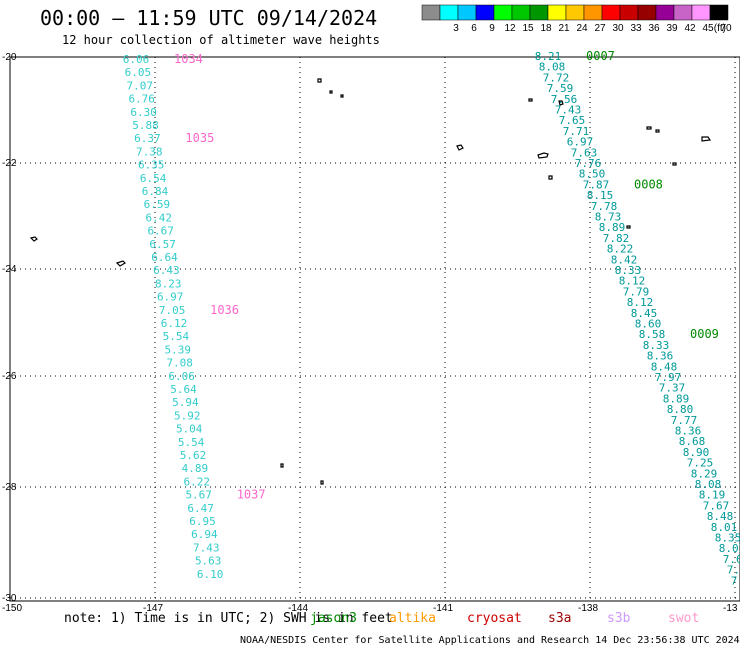 The width and height of the screenshot is (740, 650). What do you see at coordinates (153, 178) in the screenshot?
I see `wave-height-value: 6.54` at bounding box center [153, 178].